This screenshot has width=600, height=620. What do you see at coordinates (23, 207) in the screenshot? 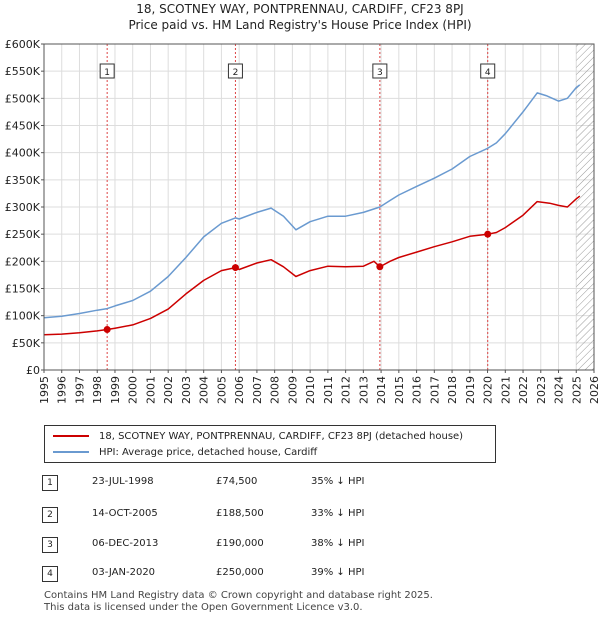
I see `y-tick-label: £300K` at bounding box center [23, 207].